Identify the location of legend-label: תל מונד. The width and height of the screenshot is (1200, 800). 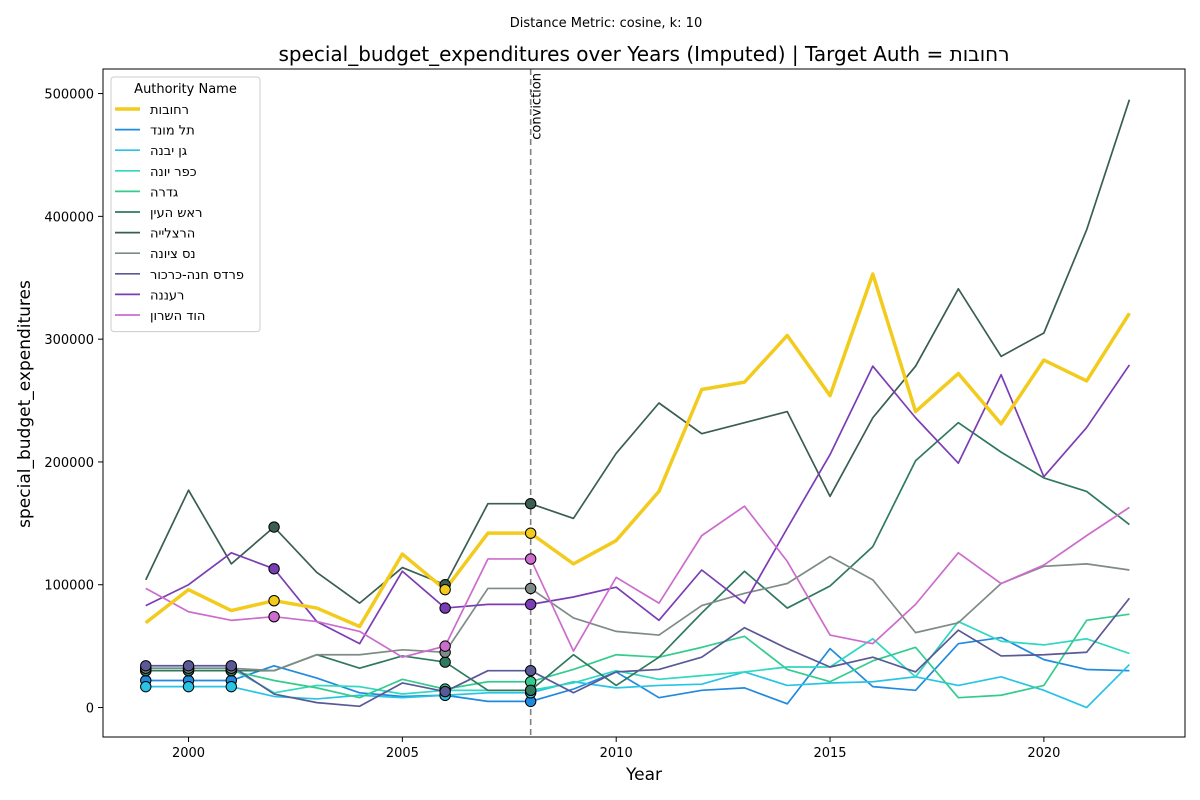
(172, 131).